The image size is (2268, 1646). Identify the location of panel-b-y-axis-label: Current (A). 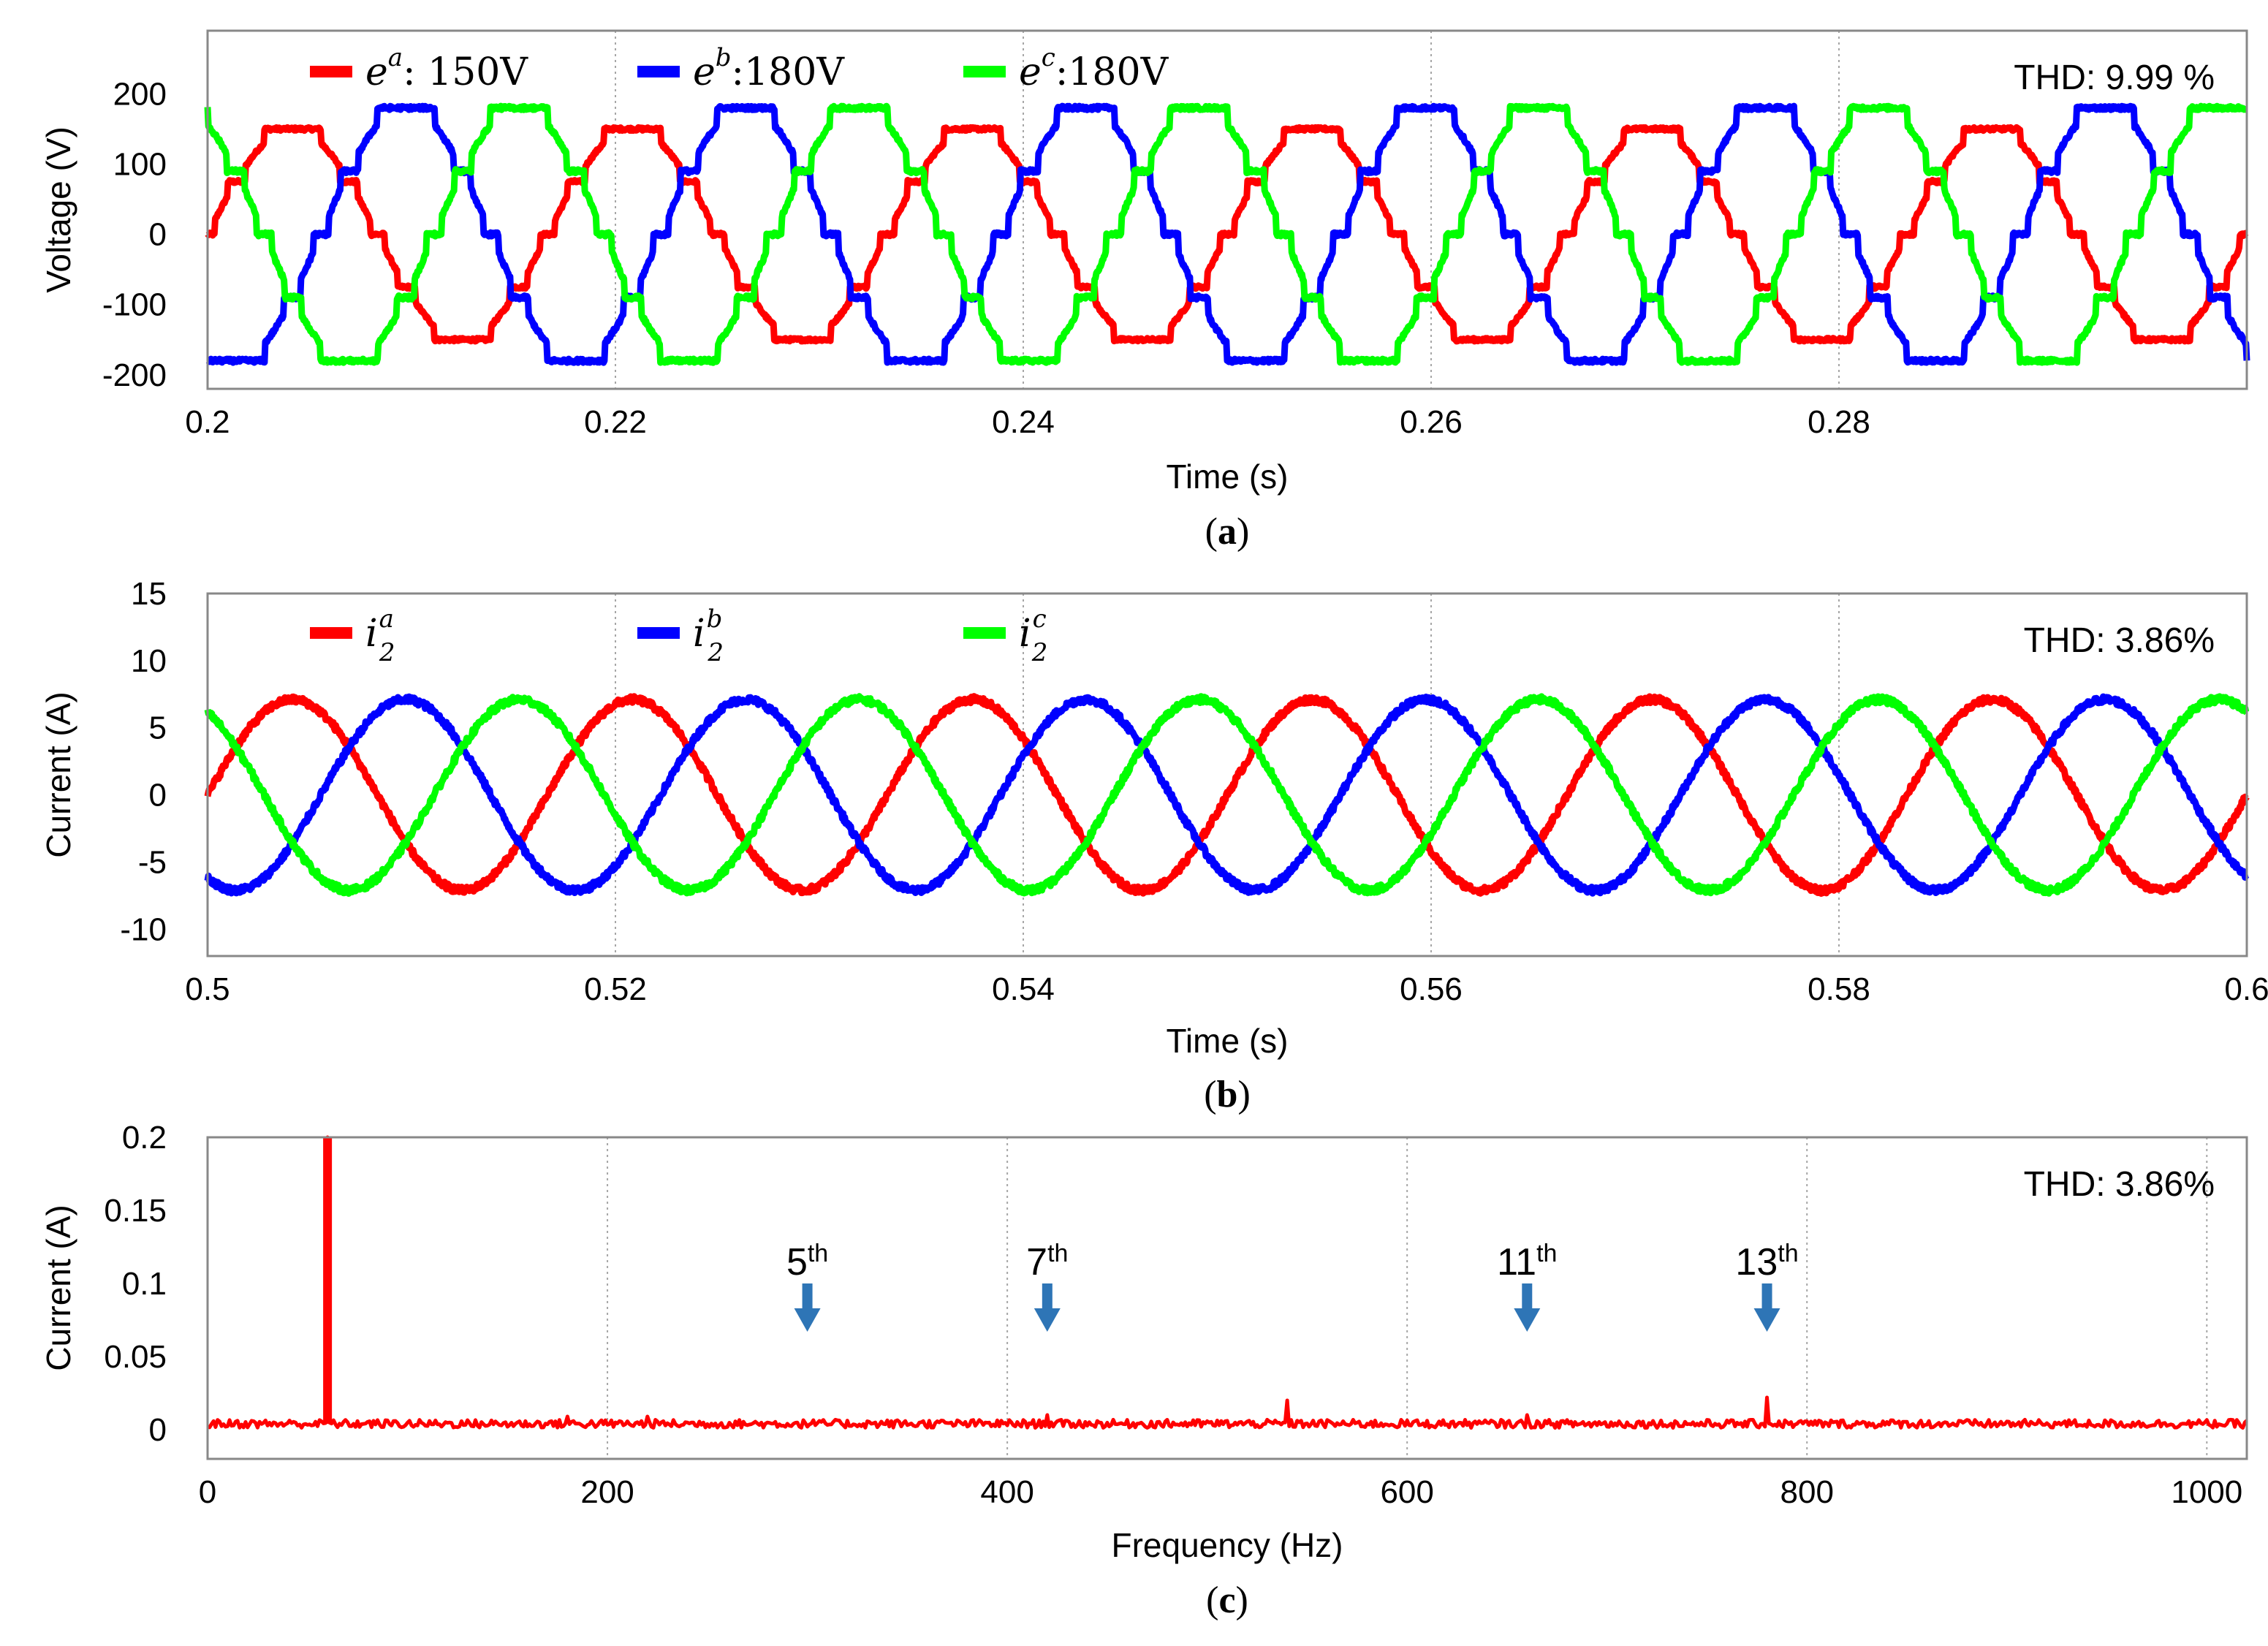
(58, 774).